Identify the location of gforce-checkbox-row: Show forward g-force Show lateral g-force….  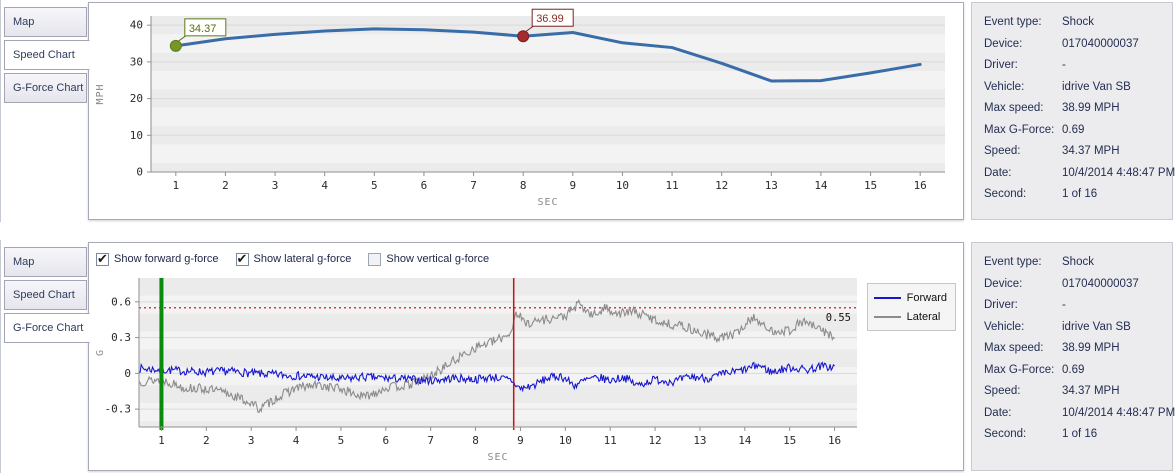
(292, 259).